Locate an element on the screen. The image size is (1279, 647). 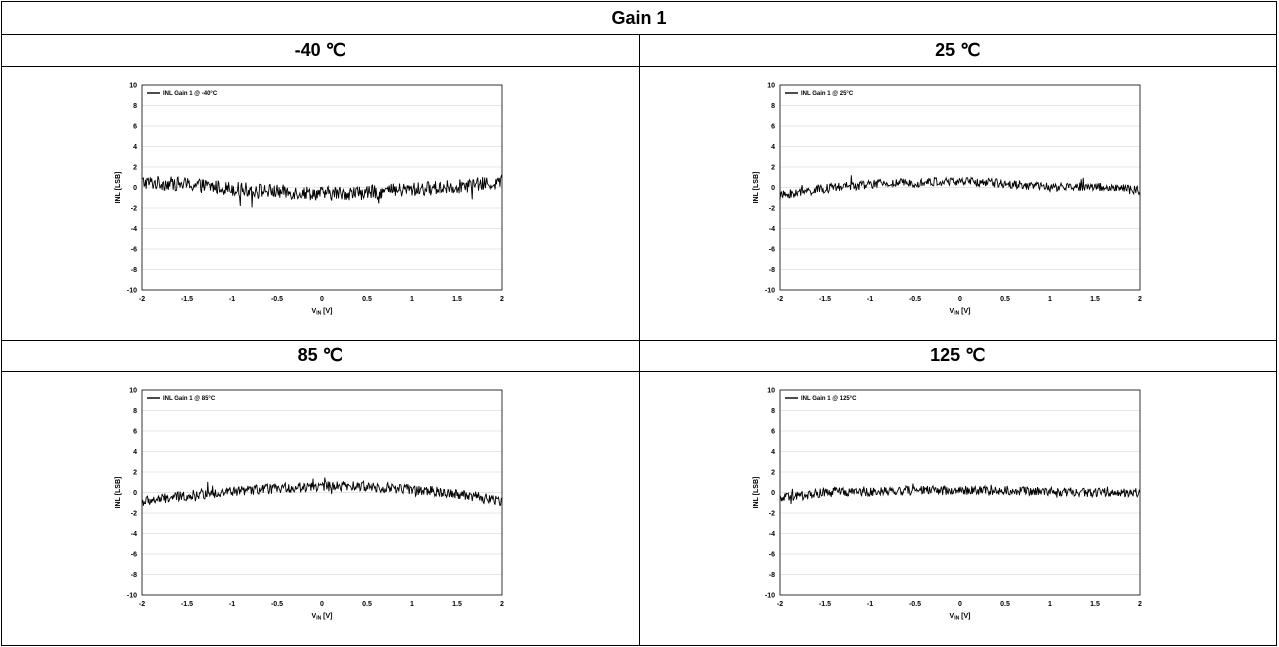
legend-label: INL Gain 1 @ -40°C is located at coordinates (190, 94).